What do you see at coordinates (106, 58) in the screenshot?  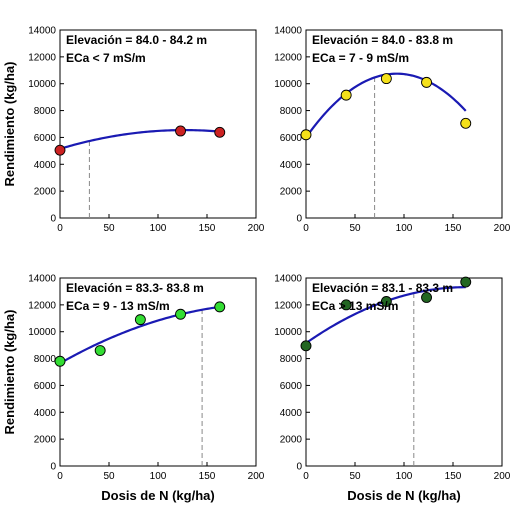 I see `panel-annotation: ECa < 7 mS/m` at bounding box center [106, 58].